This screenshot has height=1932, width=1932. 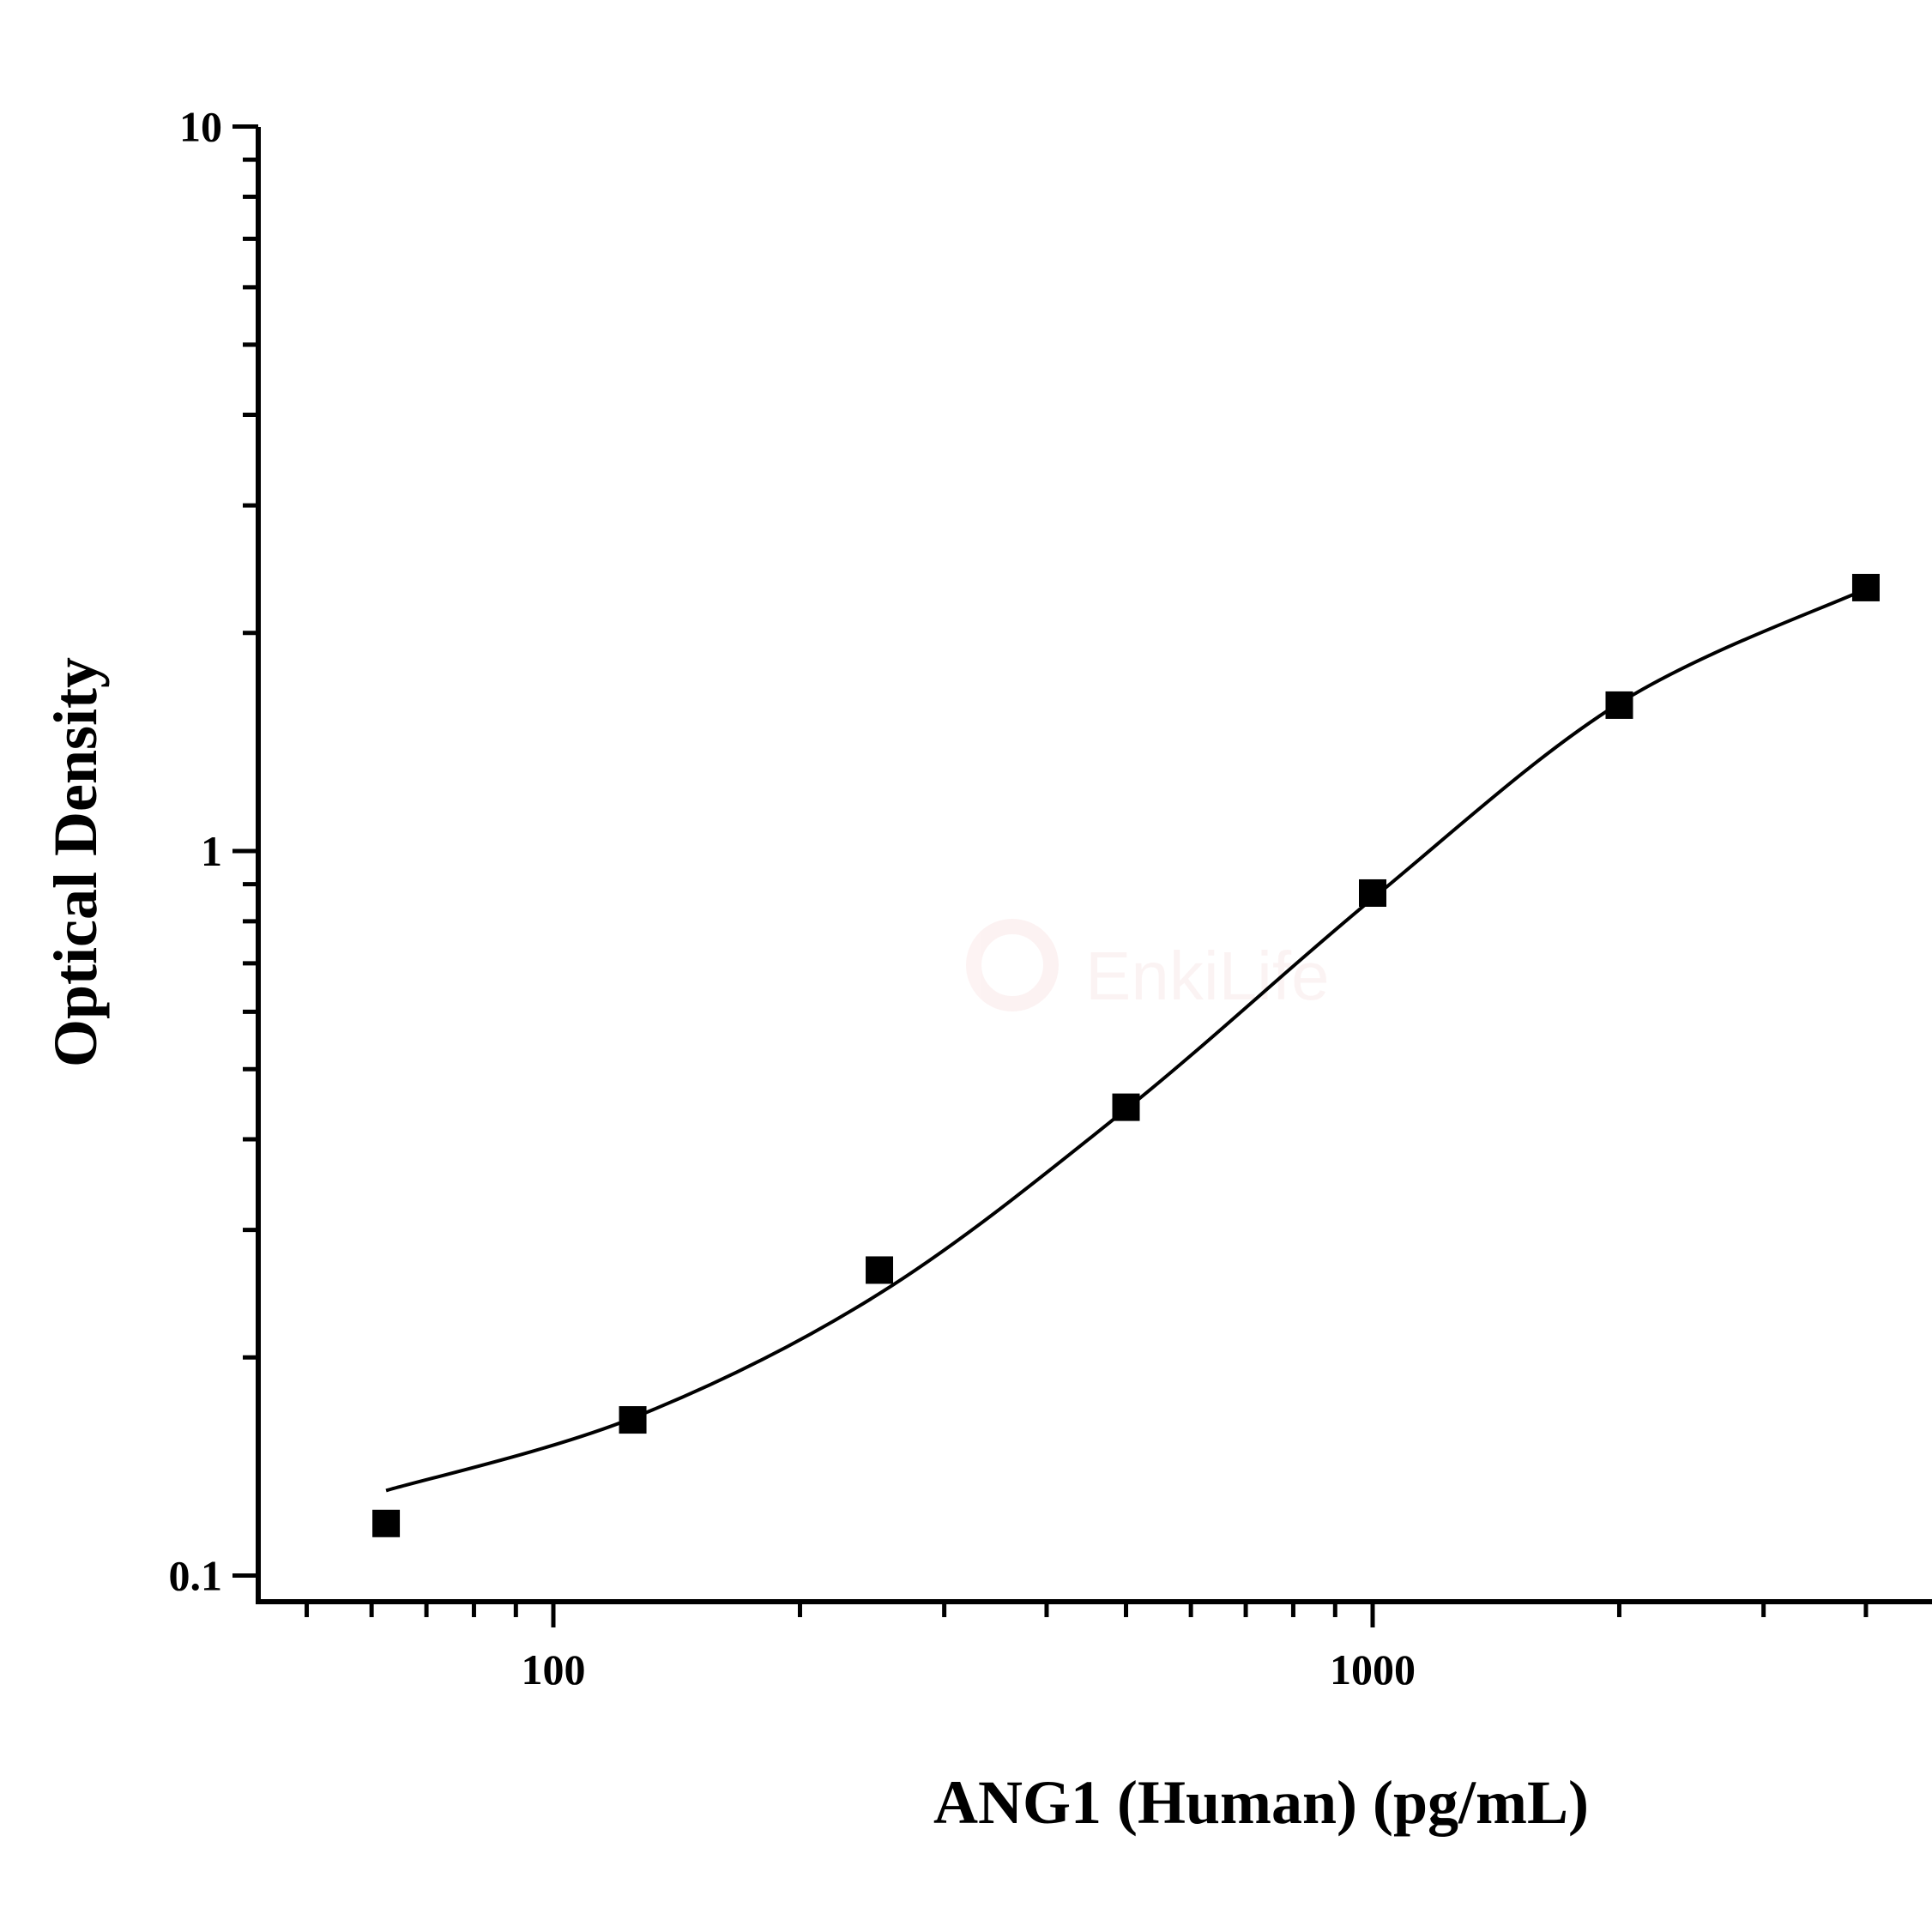 I want to click on y-tick-label: 0.1, so click(x=196, y=1576).